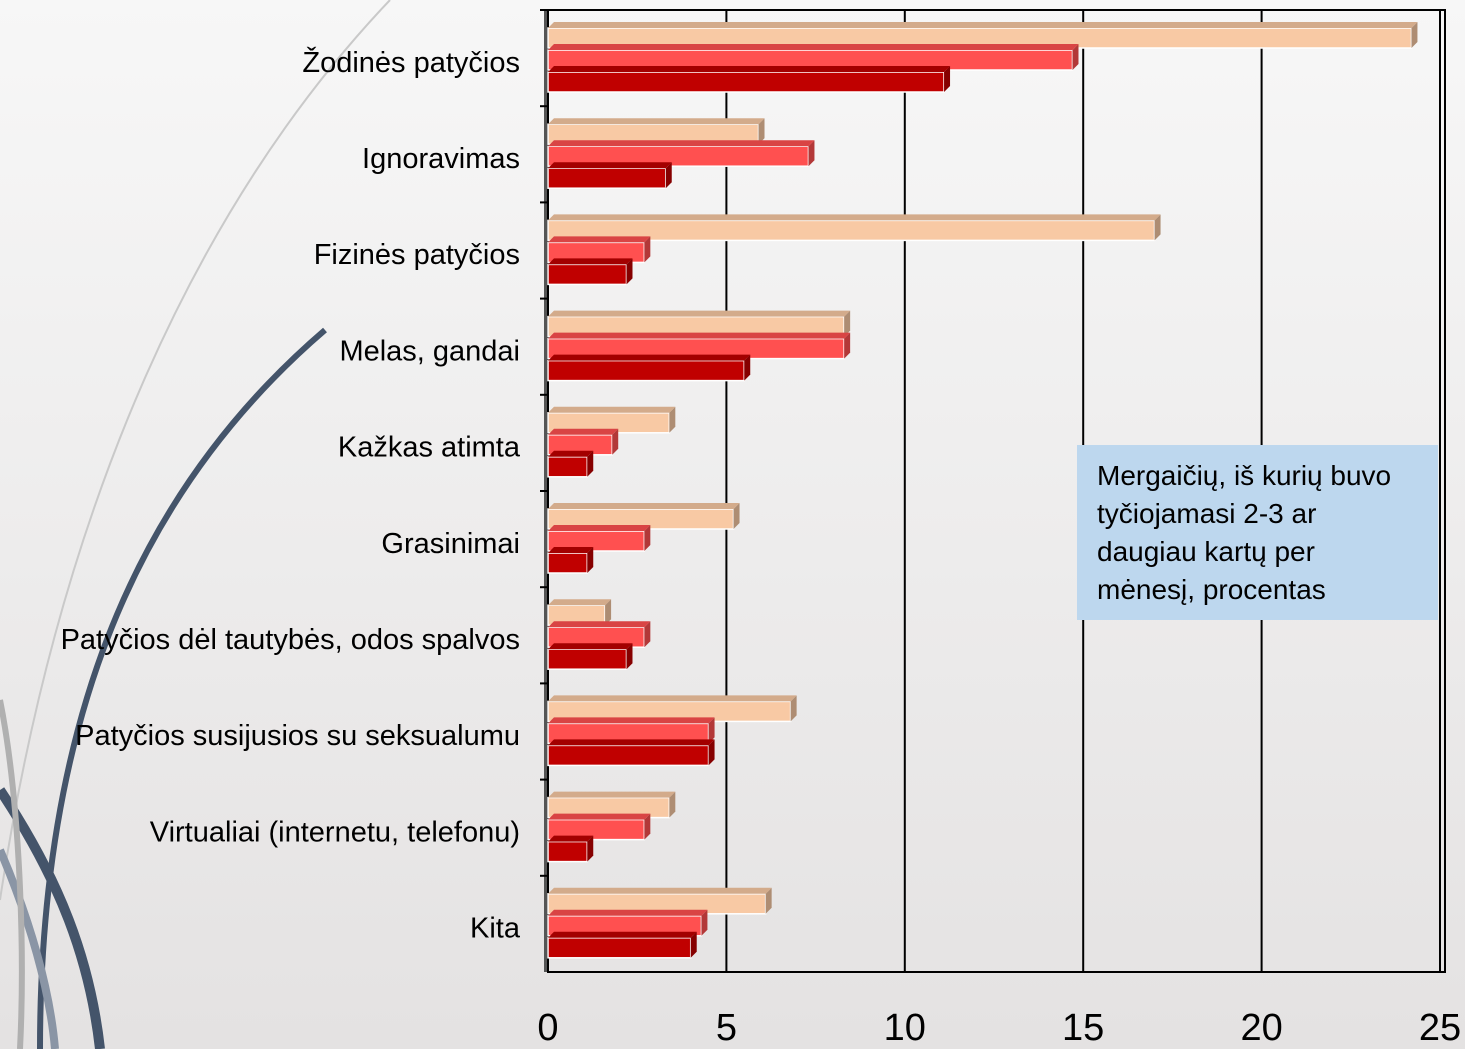 The width and height of the screenshot is (1465, 1049). I want to click on y-tick-label: Žodinės patyčios, so click(411, 62).